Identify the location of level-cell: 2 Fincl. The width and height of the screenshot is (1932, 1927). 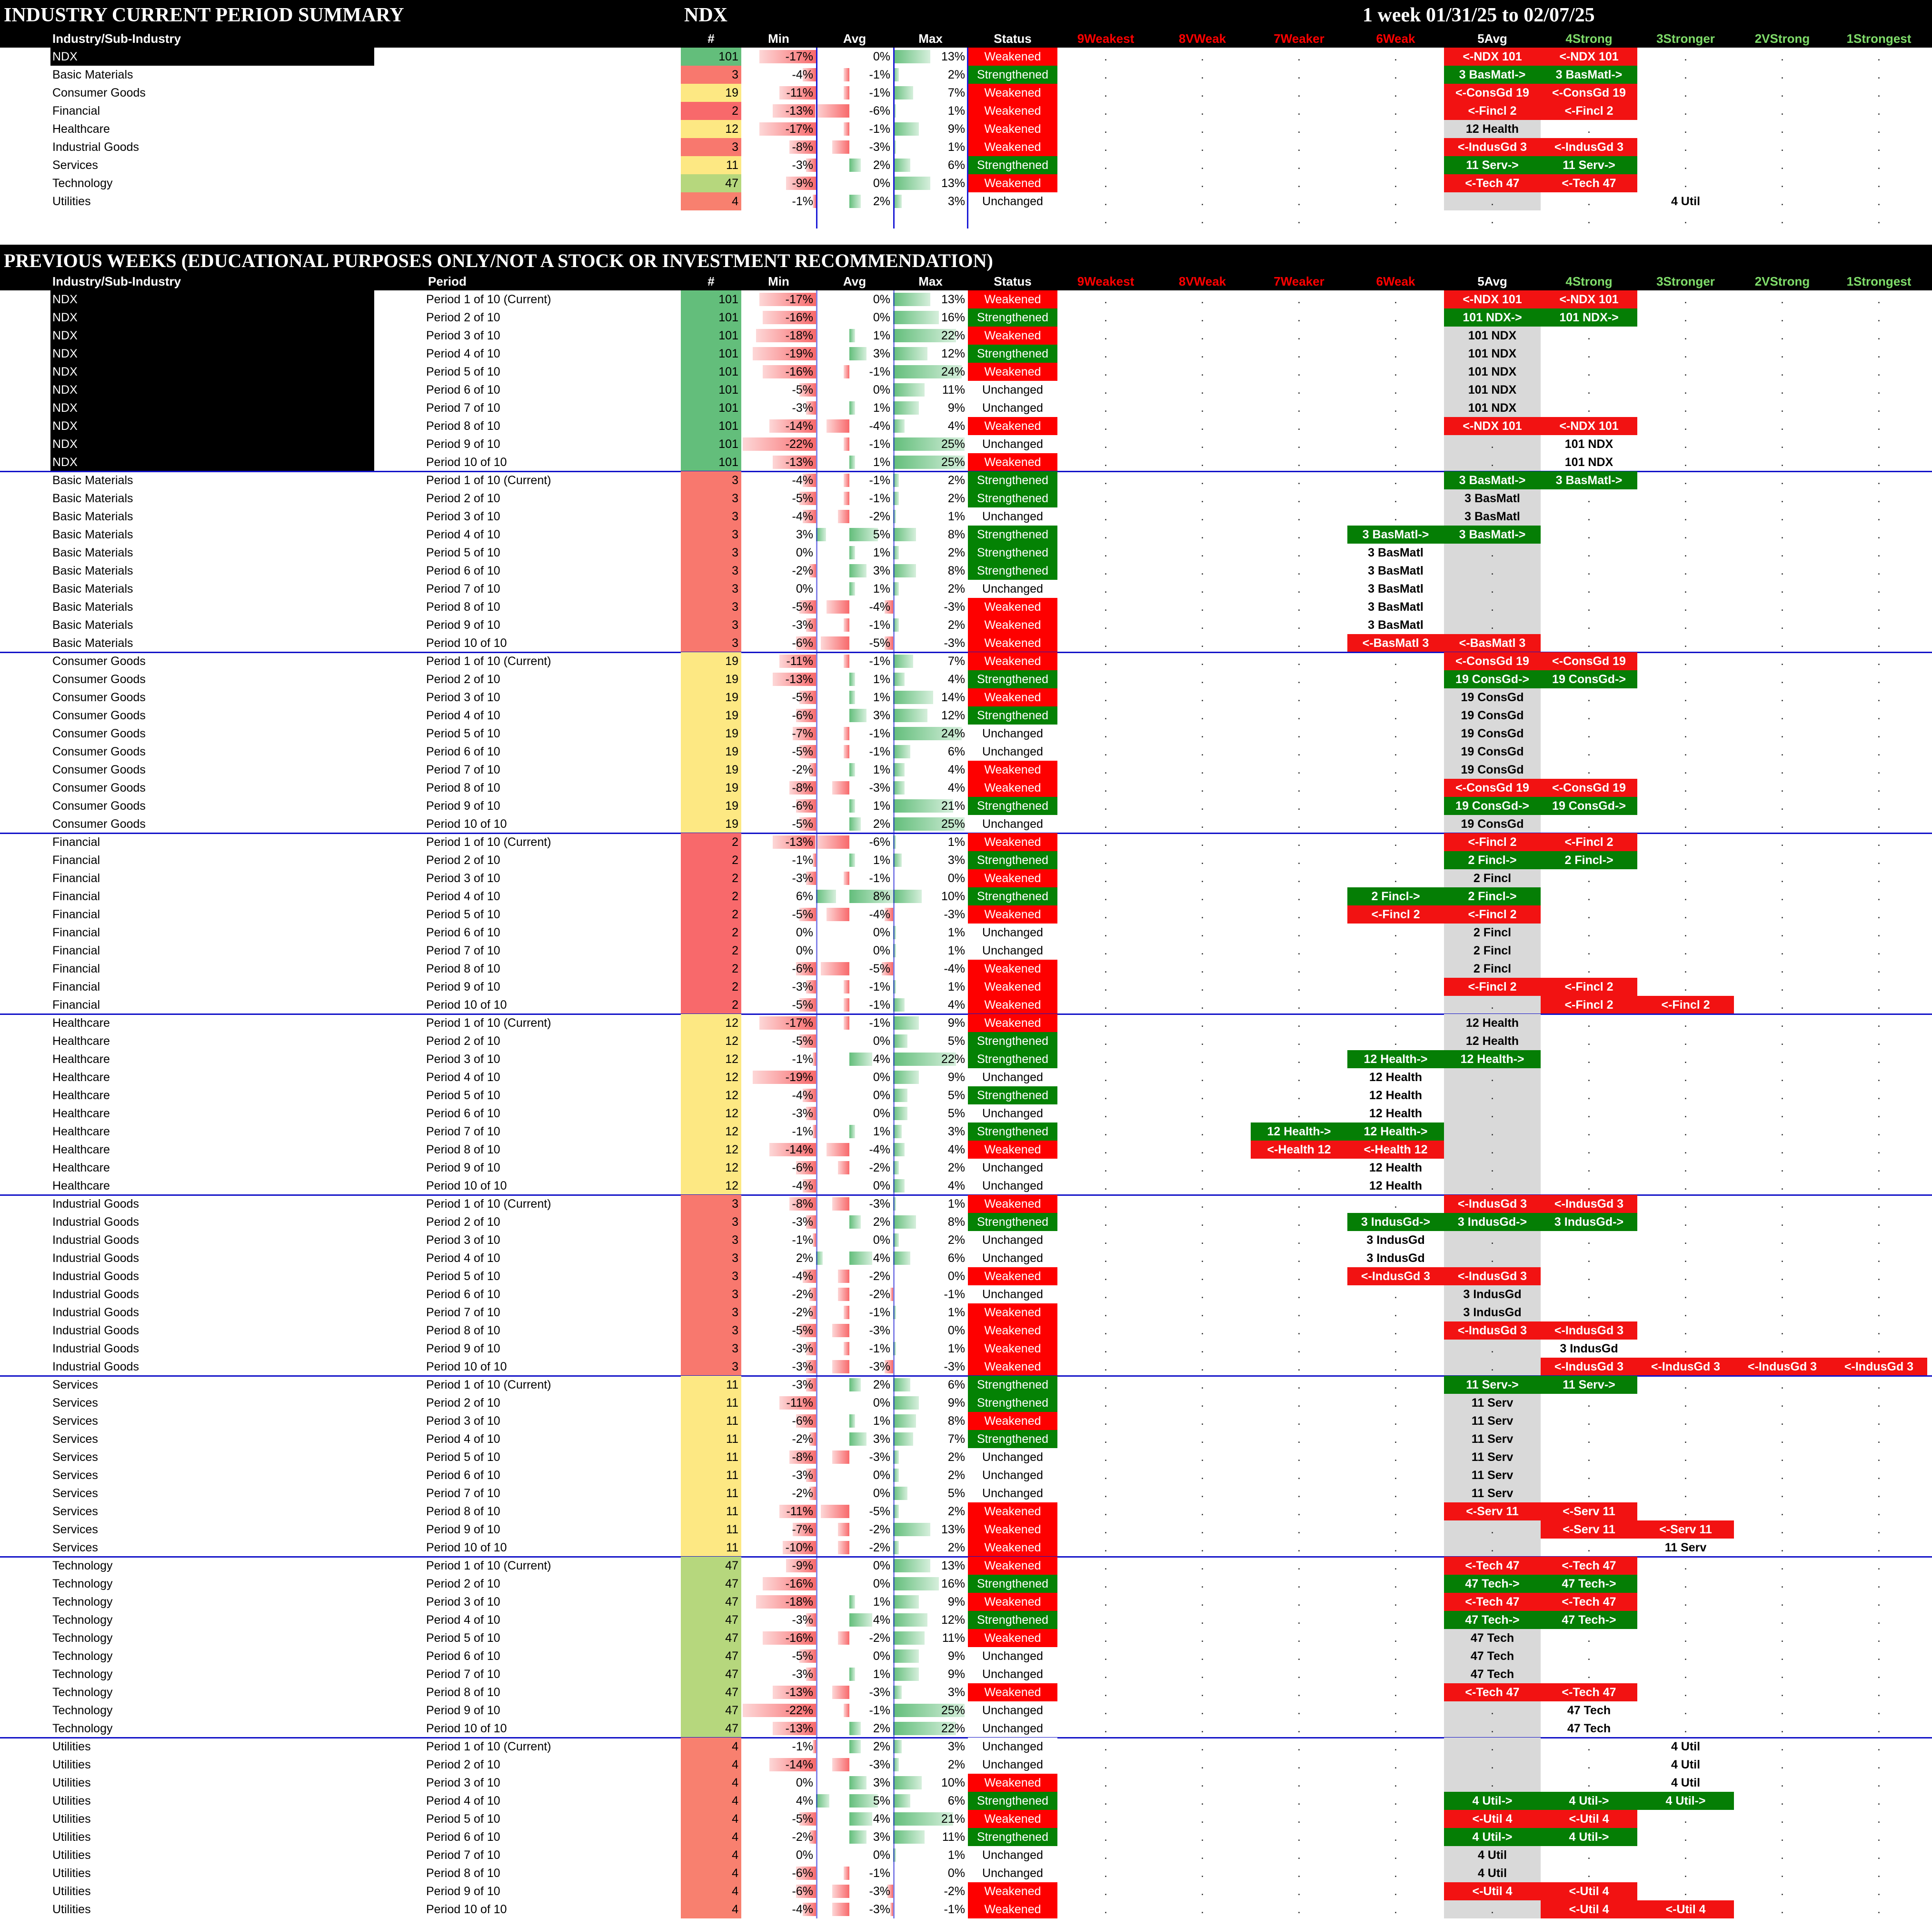
(1492, 878).